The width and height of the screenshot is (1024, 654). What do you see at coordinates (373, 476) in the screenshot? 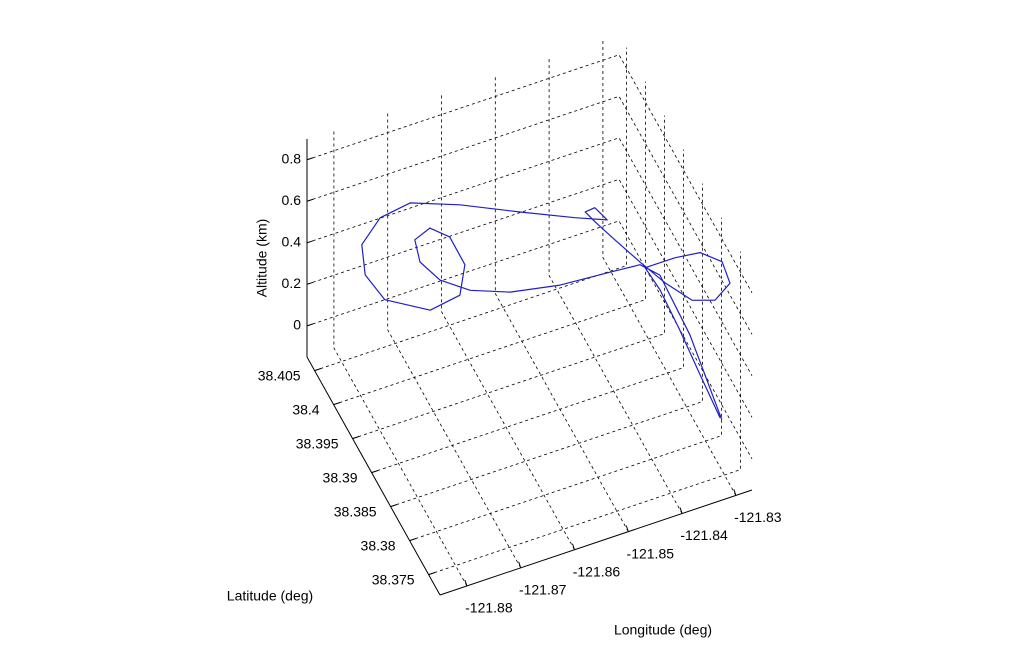
I see `y-axis-line` at bounding box center [373, 476].